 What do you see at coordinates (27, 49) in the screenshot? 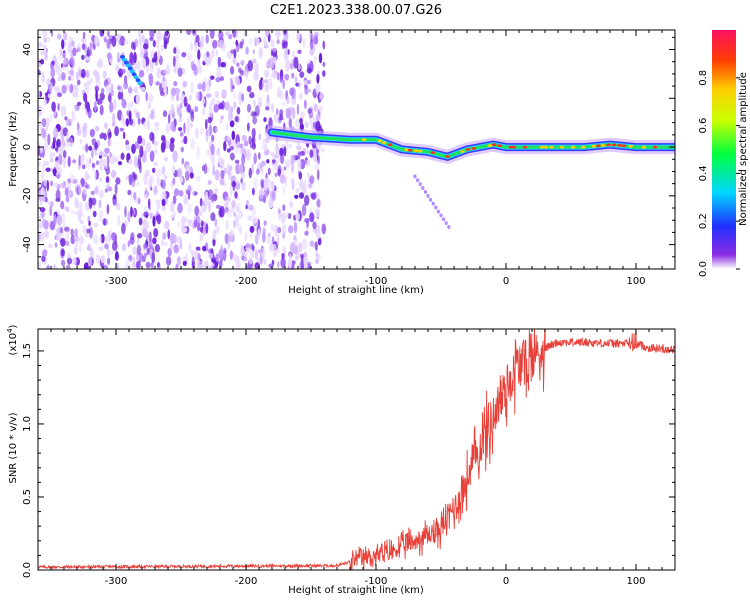
I see `y-tick-label: 40` at bounding box center [27, 49].